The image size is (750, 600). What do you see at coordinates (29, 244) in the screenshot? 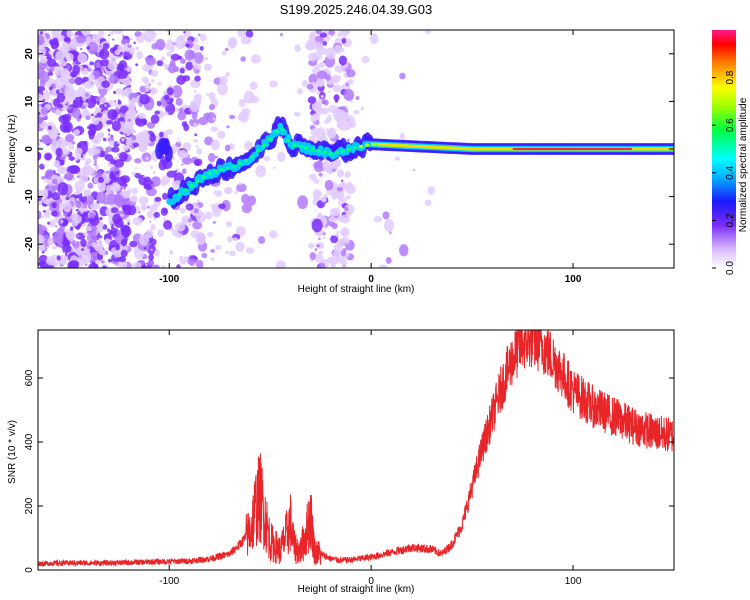
I see `heatmap-y-tick-label: -20` at bounding box center [29, 244].